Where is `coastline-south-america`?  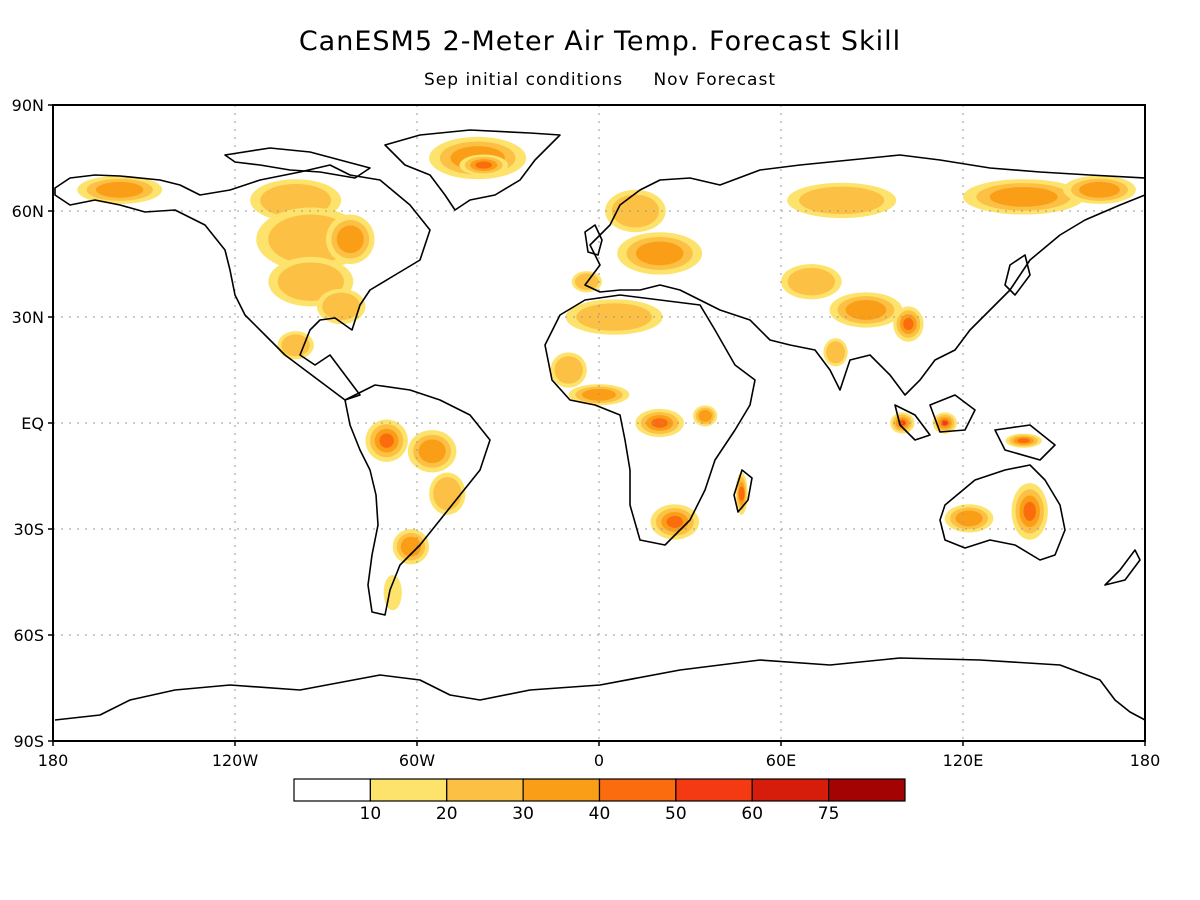 coastline-south-america is located at coordinates (417, 500).